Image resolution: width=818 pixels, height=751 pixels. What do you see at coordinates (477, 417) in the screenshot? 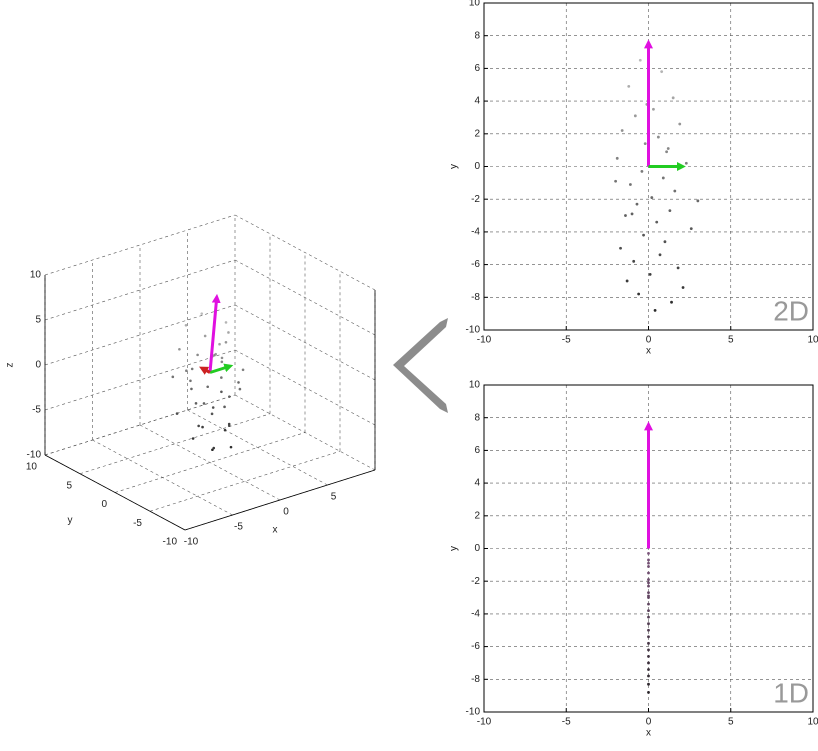
I see `y-tick-label: 8` at bounding box center [477, 417].